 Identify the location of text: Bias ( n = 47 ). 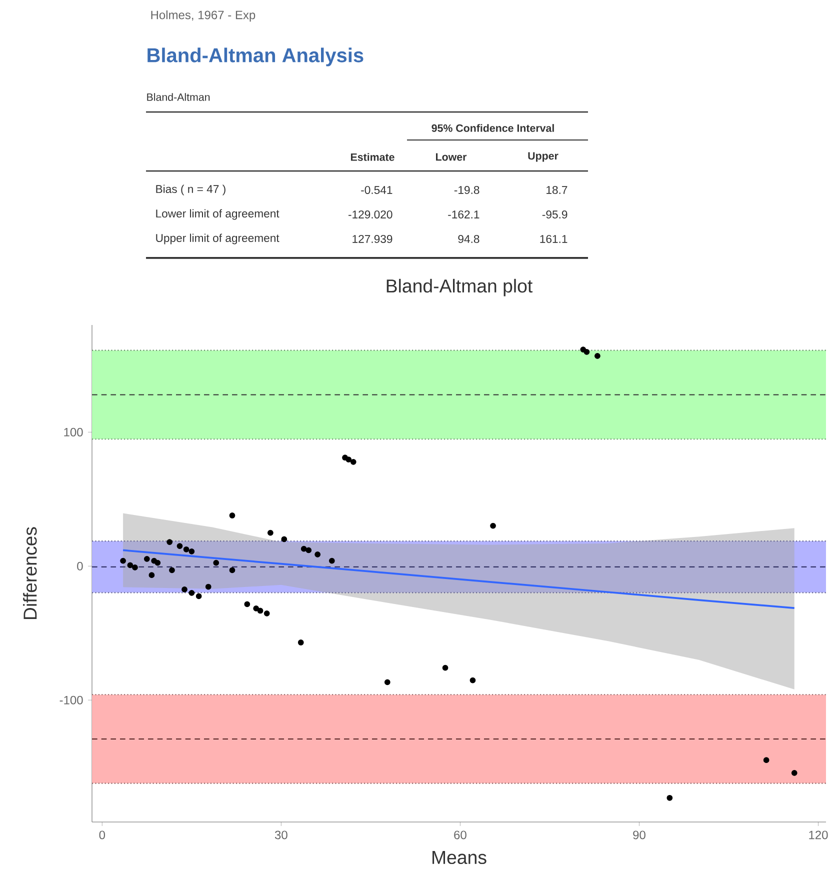
(191, 190).